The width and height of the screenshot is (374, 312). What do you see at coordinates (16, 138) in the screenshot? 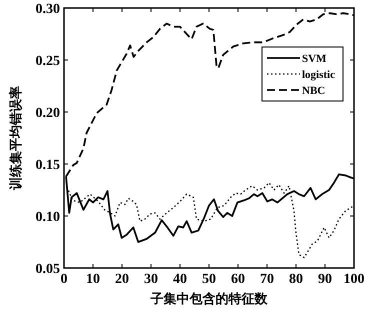
I see `y-axis-title: 训练集平均错误率` at bounding box center [16, 138].